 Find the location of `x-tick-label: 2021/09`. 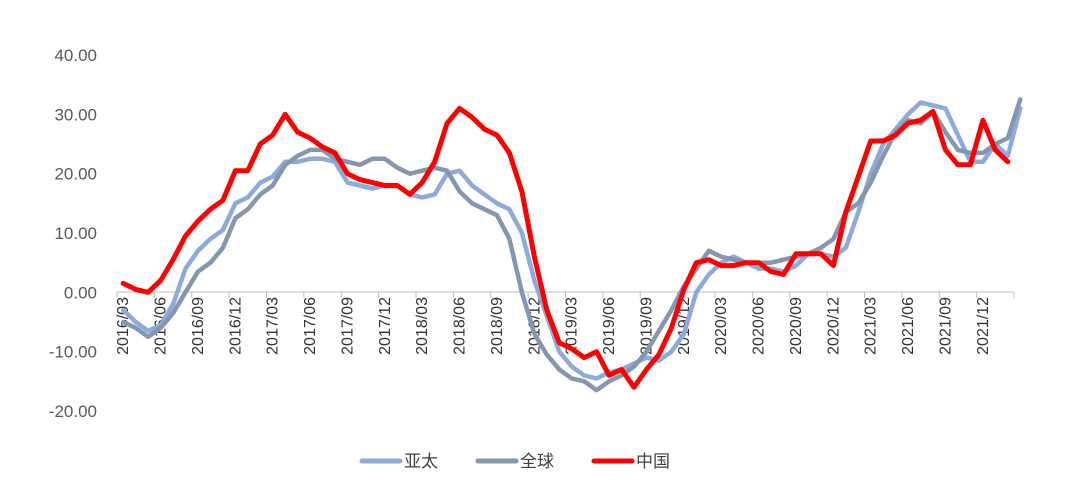

x-tick-label: 2021/09 is located at coordinates (945, 326).